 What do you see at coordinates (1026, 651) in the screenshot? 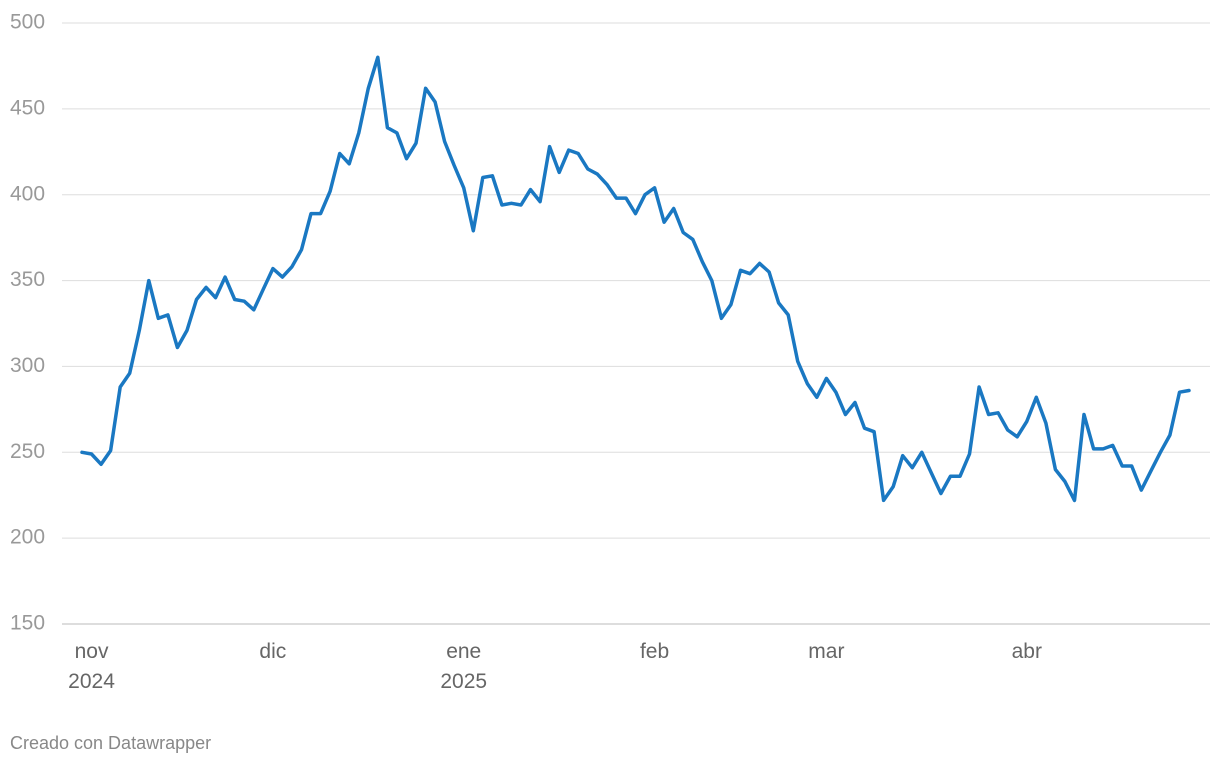
I see `x-tick-label: abr` at bounding box center [1026, 651].